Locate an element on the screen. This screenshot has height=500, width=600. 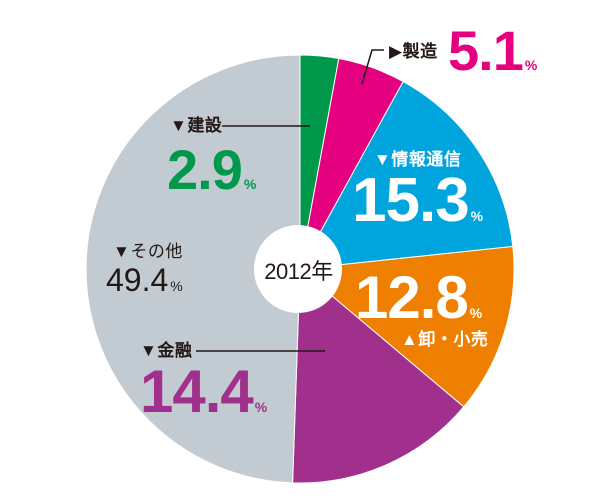
pie-slice-kinyu is located at coordinates (378, 375).